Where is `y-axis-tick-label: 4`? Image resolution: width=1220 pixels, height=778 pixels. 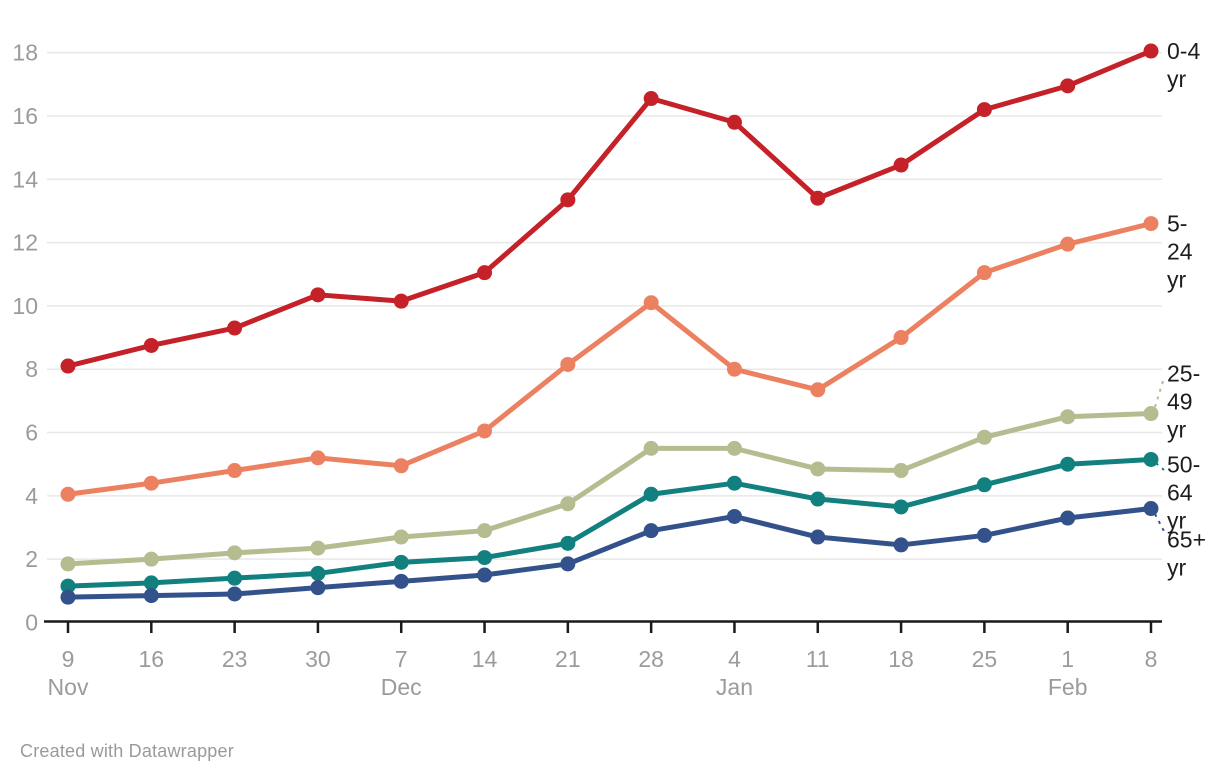
y-axis-tick-label: 4 is located at coordinates (31, 496).